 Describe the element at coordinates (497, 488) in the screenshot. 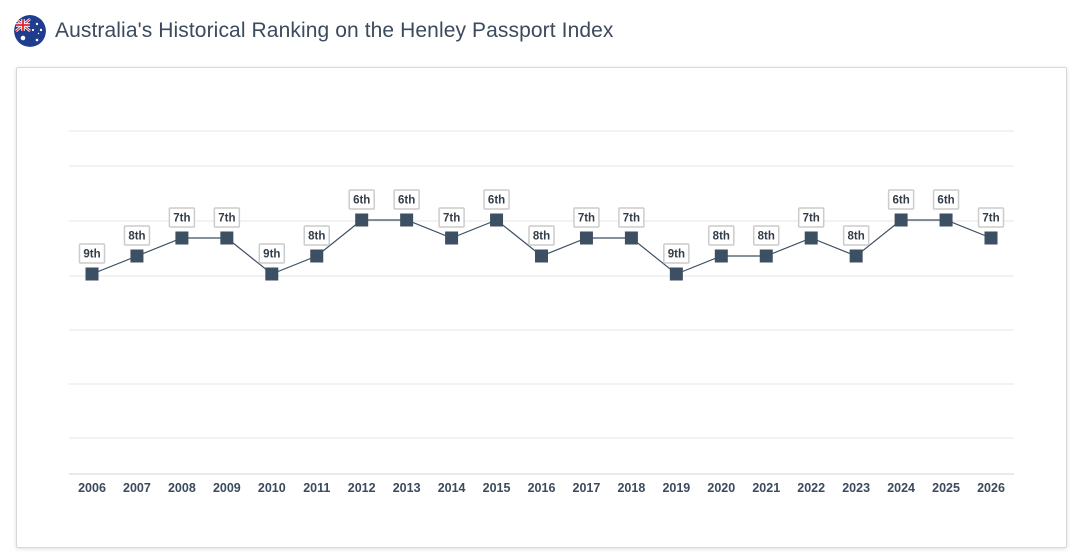

I see `x-tick-label: 2015` at that location.